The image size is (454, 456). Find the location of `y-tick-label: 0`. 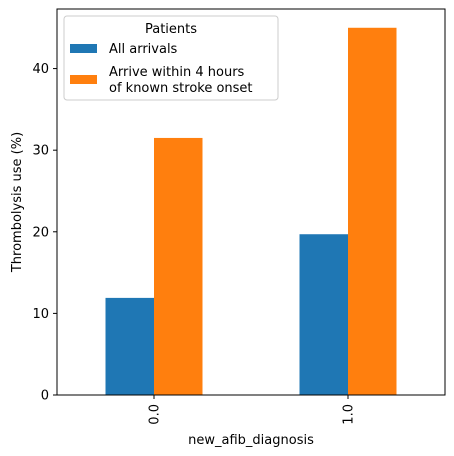

y-tick-label: 0 is located at coordinates (45, 396).